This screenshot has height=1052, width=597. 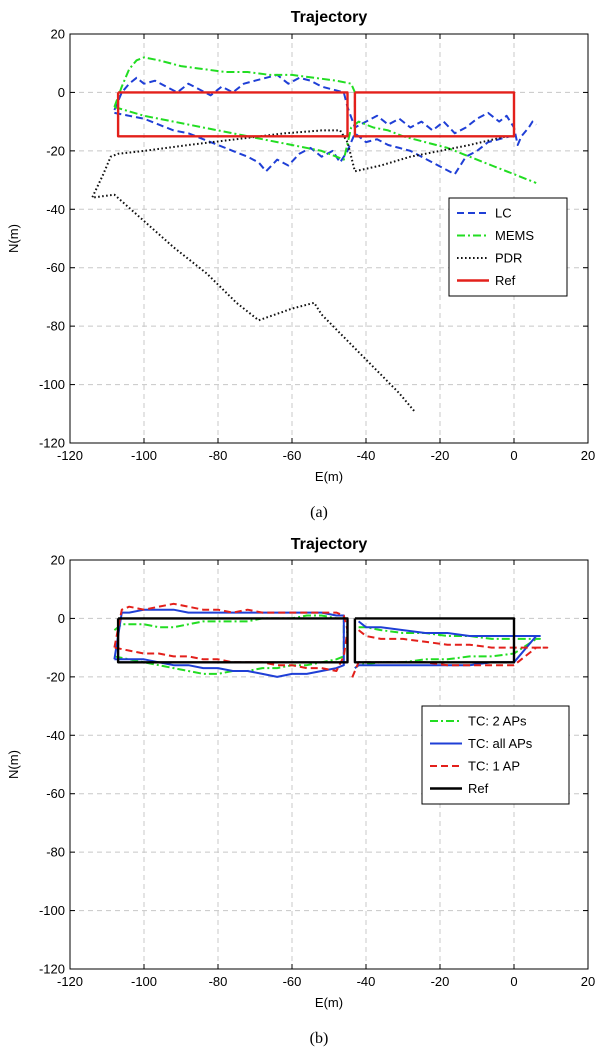 What do you see at coordinates (234, 82) in the screenshot?
I see `series-mems` at bounding box center [234, 82].